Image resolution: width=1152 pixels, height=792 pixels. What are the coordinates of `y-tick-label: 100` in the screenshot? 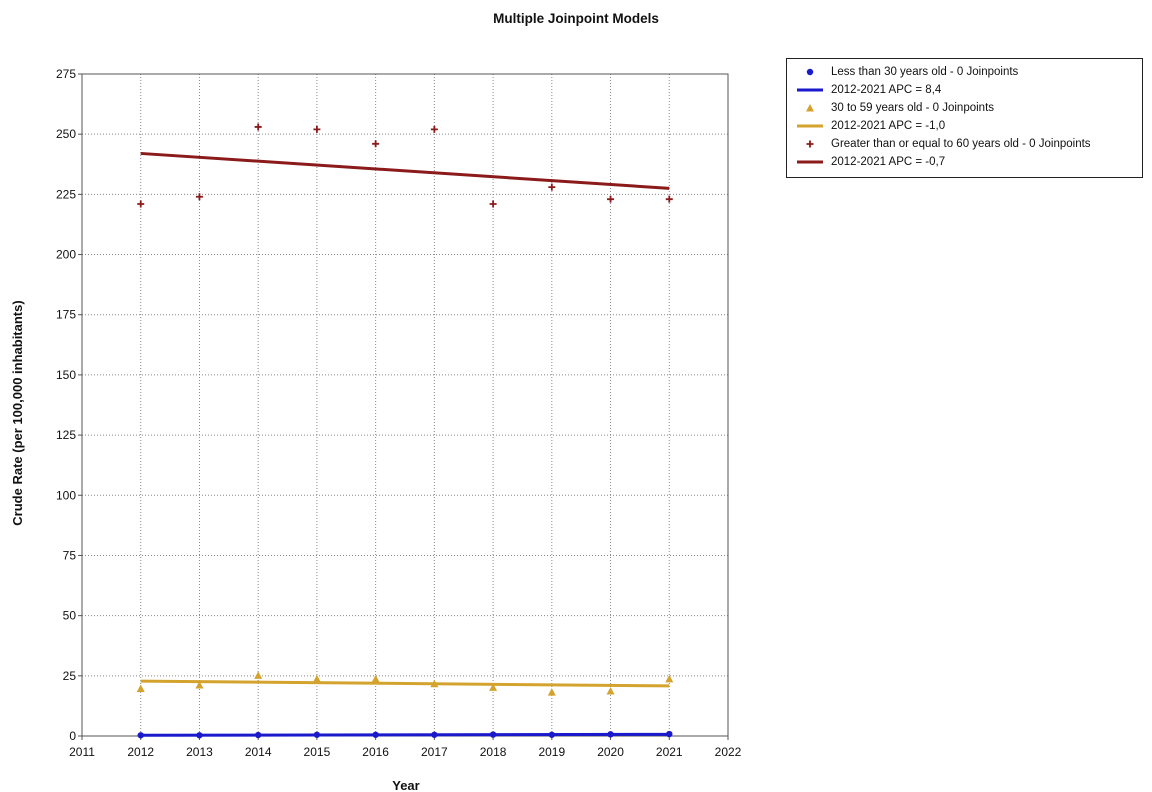 It's located at (66, 495).